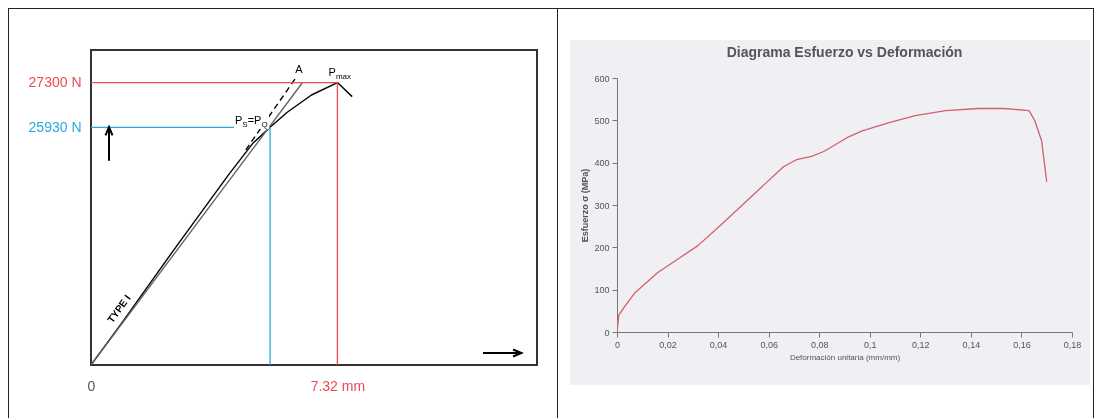 The image size is (1101, 418). Describe the element at coordinates (251, 122) in the screenshot. I see `annotation: P$_{S}$=P$_{Q}$` at that location.